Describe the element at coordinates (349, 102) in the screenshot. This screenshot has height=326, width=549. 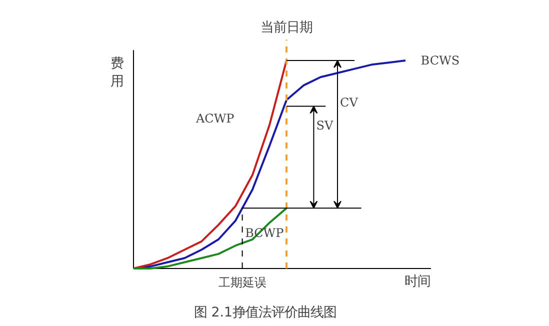
I see `annotation: CV` at that location.